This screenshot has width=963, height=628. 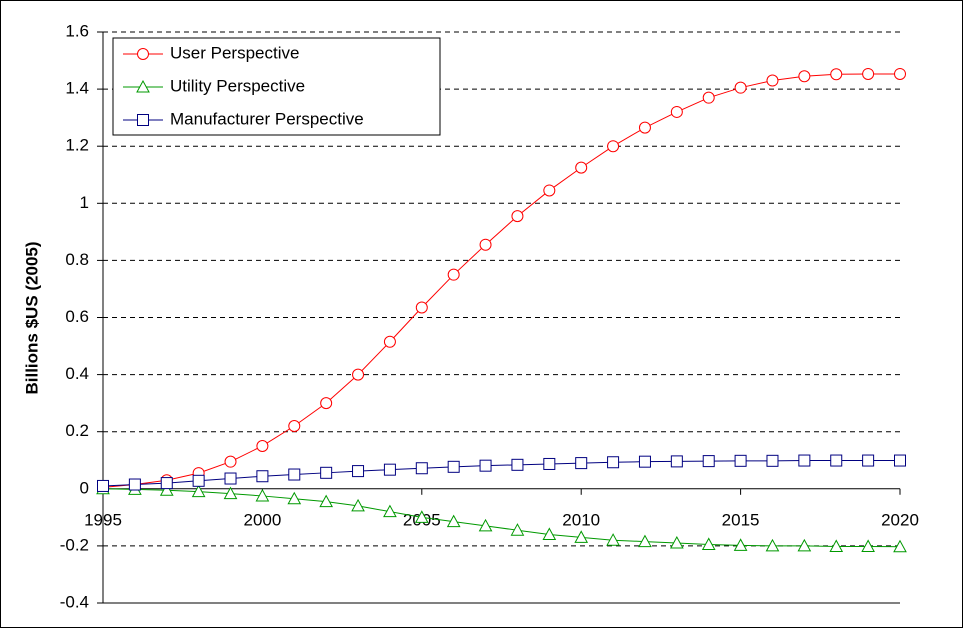 What do you see at coordinates (84, 202) in the screenshot?
I see `y-tick-label: 1` at bounding box center [84, 202].